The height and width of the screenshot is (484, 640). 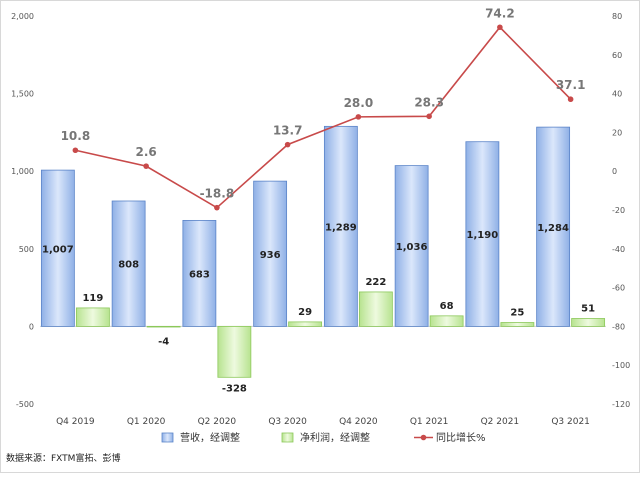 I want to click on legend-profit-swatch, so click(x=287, y=437).